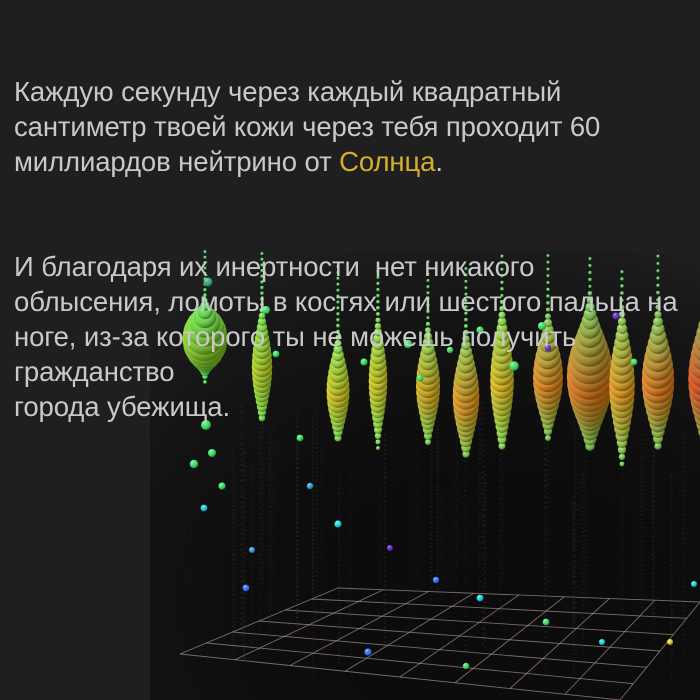 Image resolution: width=700 pixels, height=700 pixels. What do you see at coordinates (387, 161) in the screenshot?
I see `paragraph-1-accent-word: Солнца` at bounding box center [387, 161].